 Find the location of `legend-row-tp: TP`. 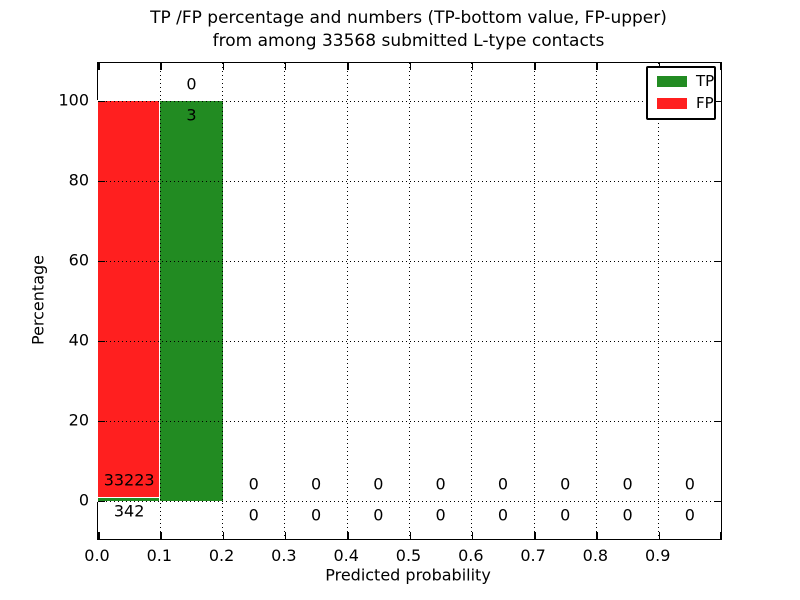

legend-row-tp: TP is located at coordinates (685, 81).